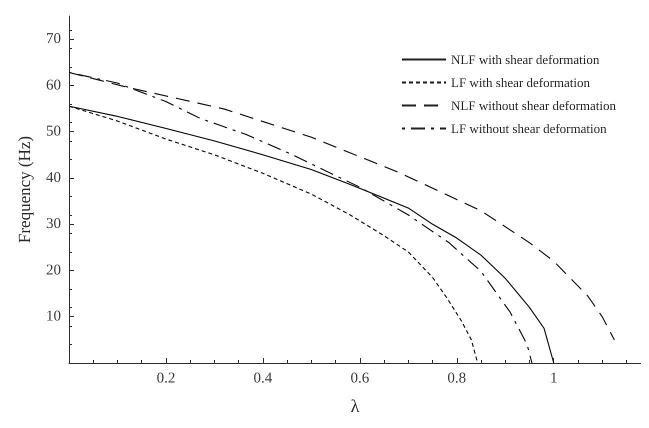  What do you see at coordinates (360, 378) in the screenshot?
I see `x-tick-label: 0.6` at bounding box center [360, 378].